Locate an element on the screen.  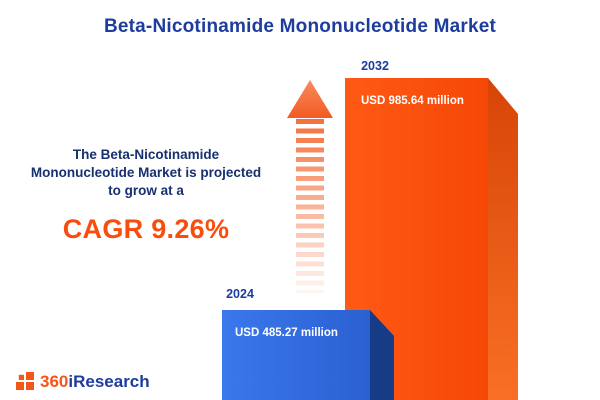
page-title: Beta-Nicotinamide Mononucleotide Market is located at coordinates (300, 26).